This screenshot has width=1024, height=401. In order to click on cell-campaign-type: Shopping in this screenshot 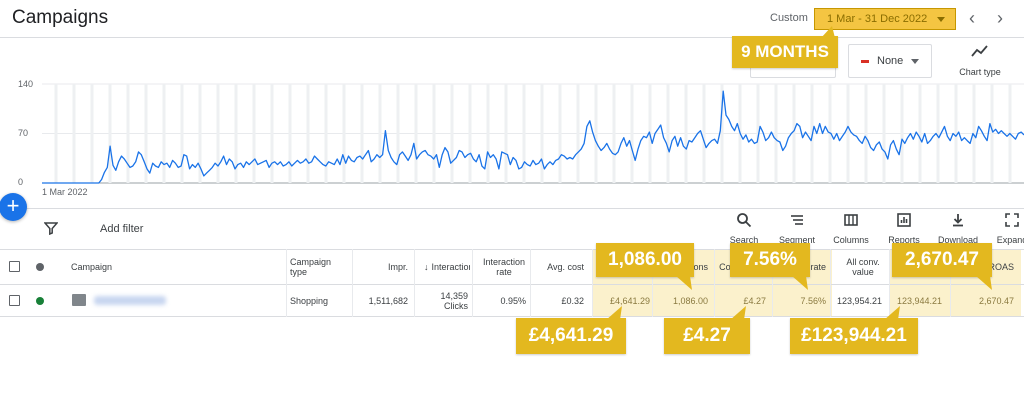, I will do `click(309, 300)`.